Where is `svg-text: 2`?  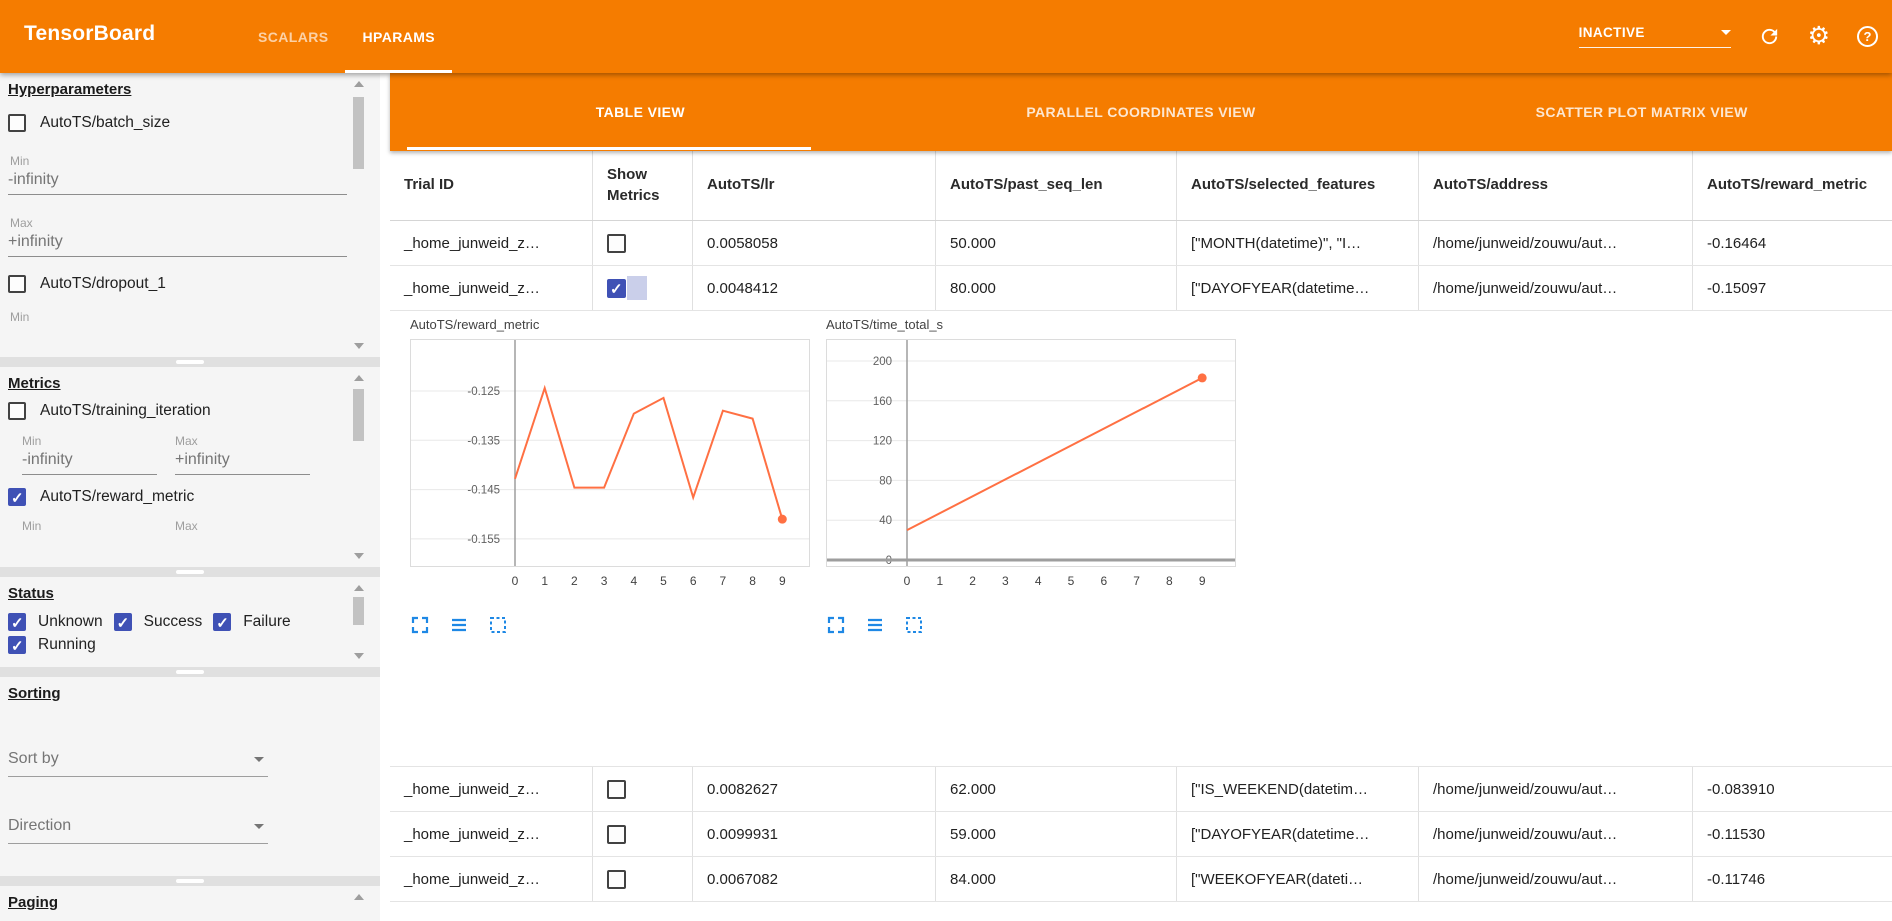
svg-text: 2 is located at coordinates (972, 581).